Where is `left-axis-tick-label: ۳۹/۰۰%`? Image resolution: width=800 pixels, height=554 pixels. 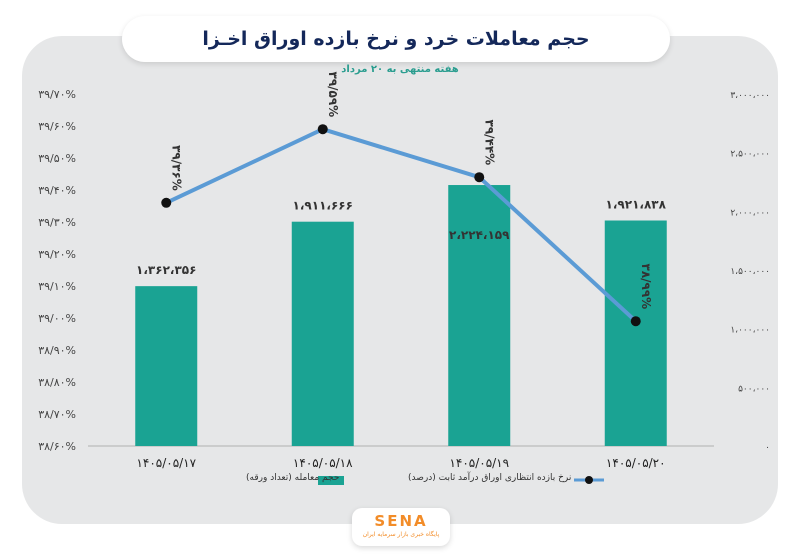
left-axis-tick-label: ۳۹/۰۰% is located at coordinates (57, 318).